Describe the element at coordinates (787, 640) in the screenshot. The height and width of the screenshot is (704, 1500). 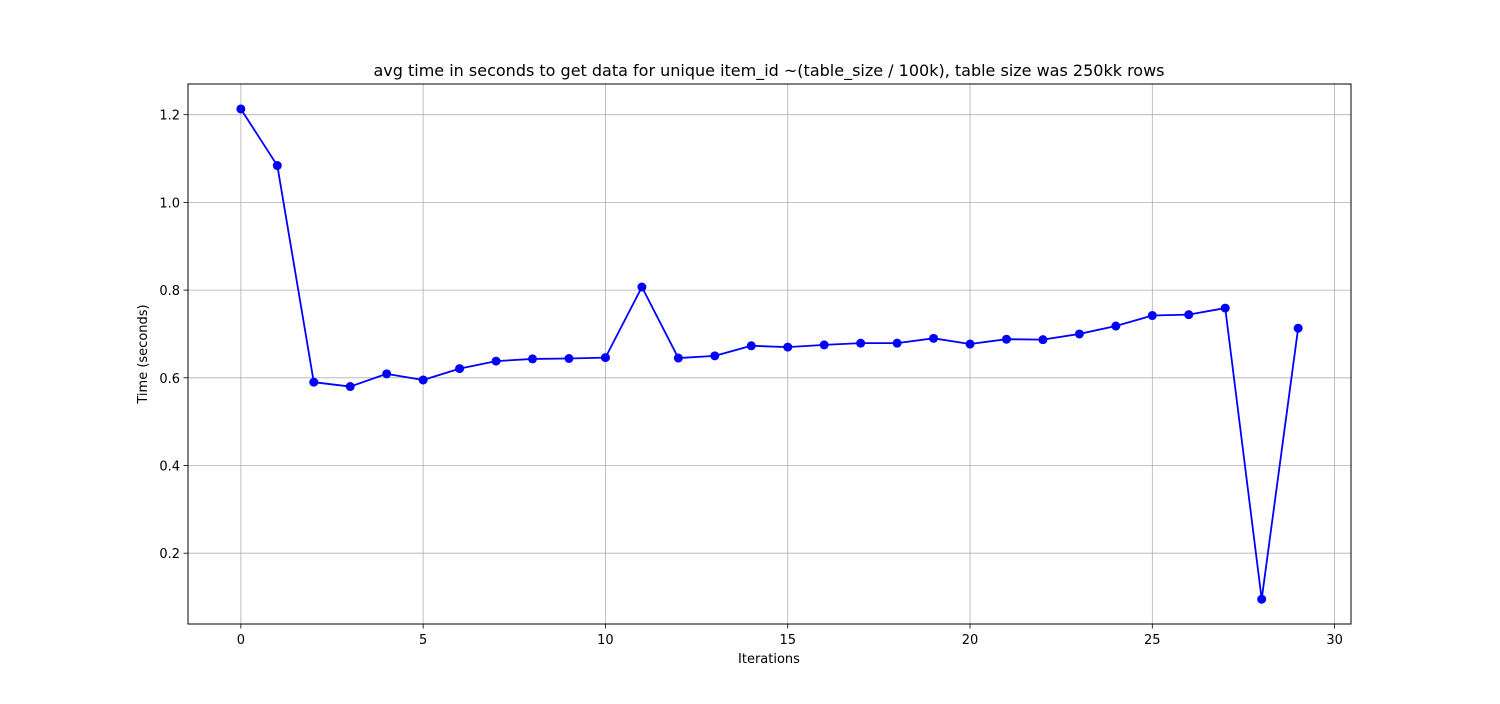
I see `x-tick-label: 15` at that location.